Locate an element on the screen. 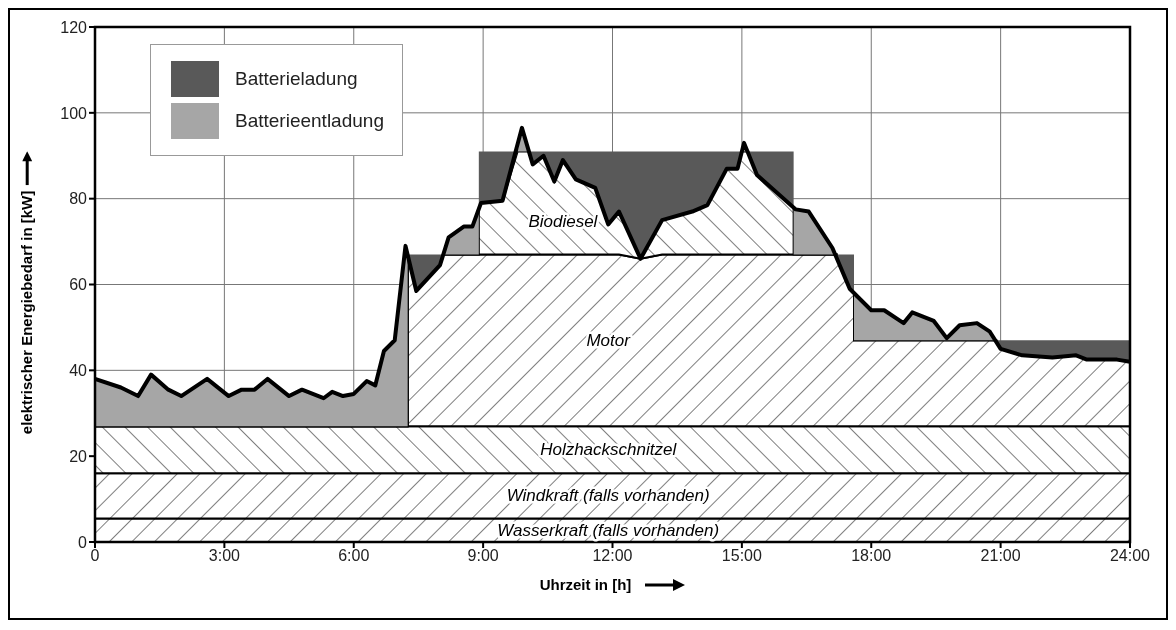  x-axis-title: Uhrzeit in [h] is located at coordinates (585, 584).